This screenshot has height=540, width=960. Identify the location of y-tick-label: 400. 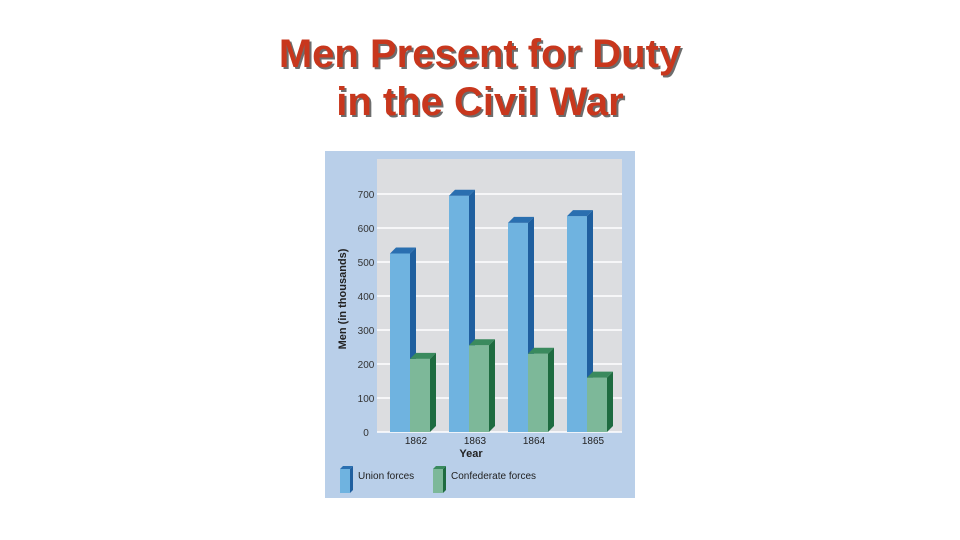
(366, 297).